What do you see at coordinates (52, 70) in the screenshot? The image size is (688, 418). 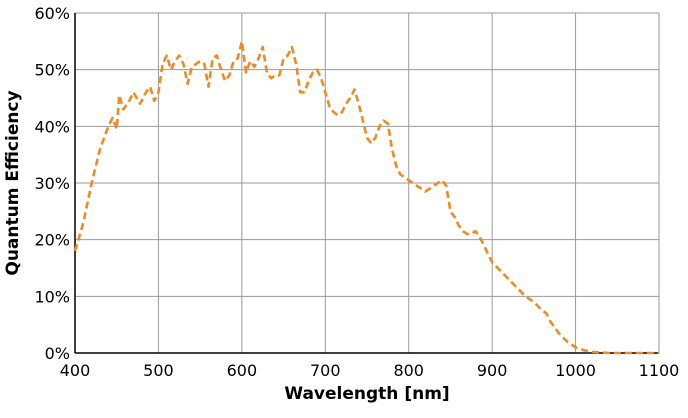 I see `y-tick-label: 50%` at bounding box center [52, 70].